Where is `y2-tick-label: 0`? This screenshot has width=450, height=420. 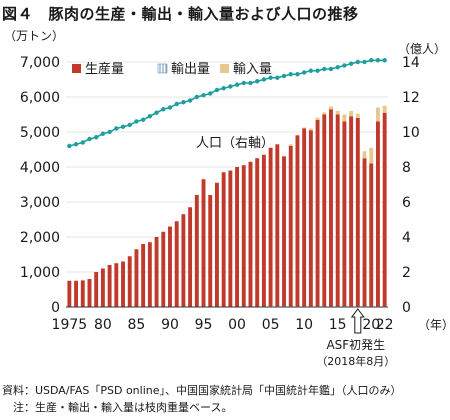 y2-tick-label: 0 is located at coordinates (406, 308).